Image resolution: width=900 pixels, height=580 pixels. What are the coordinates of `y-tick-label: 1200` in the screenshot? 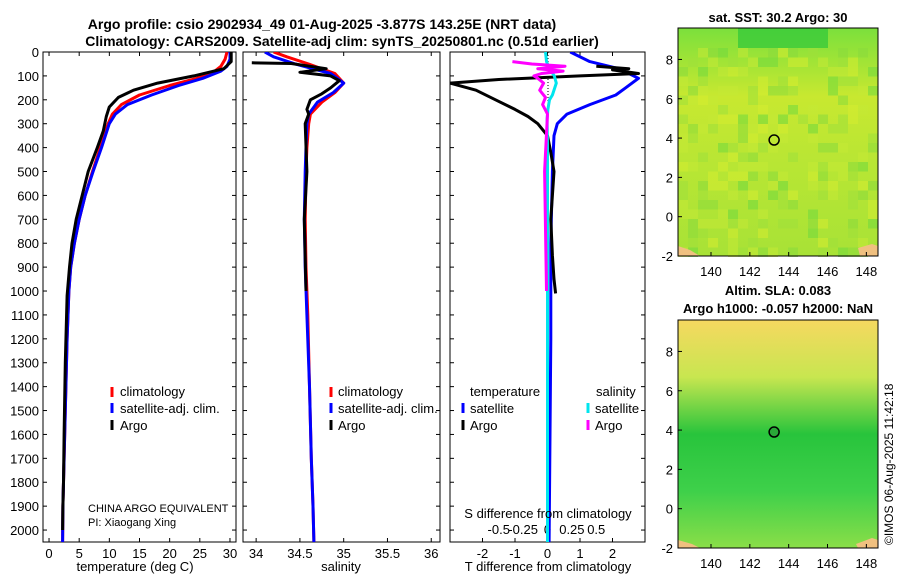 It's located at (24, 339).